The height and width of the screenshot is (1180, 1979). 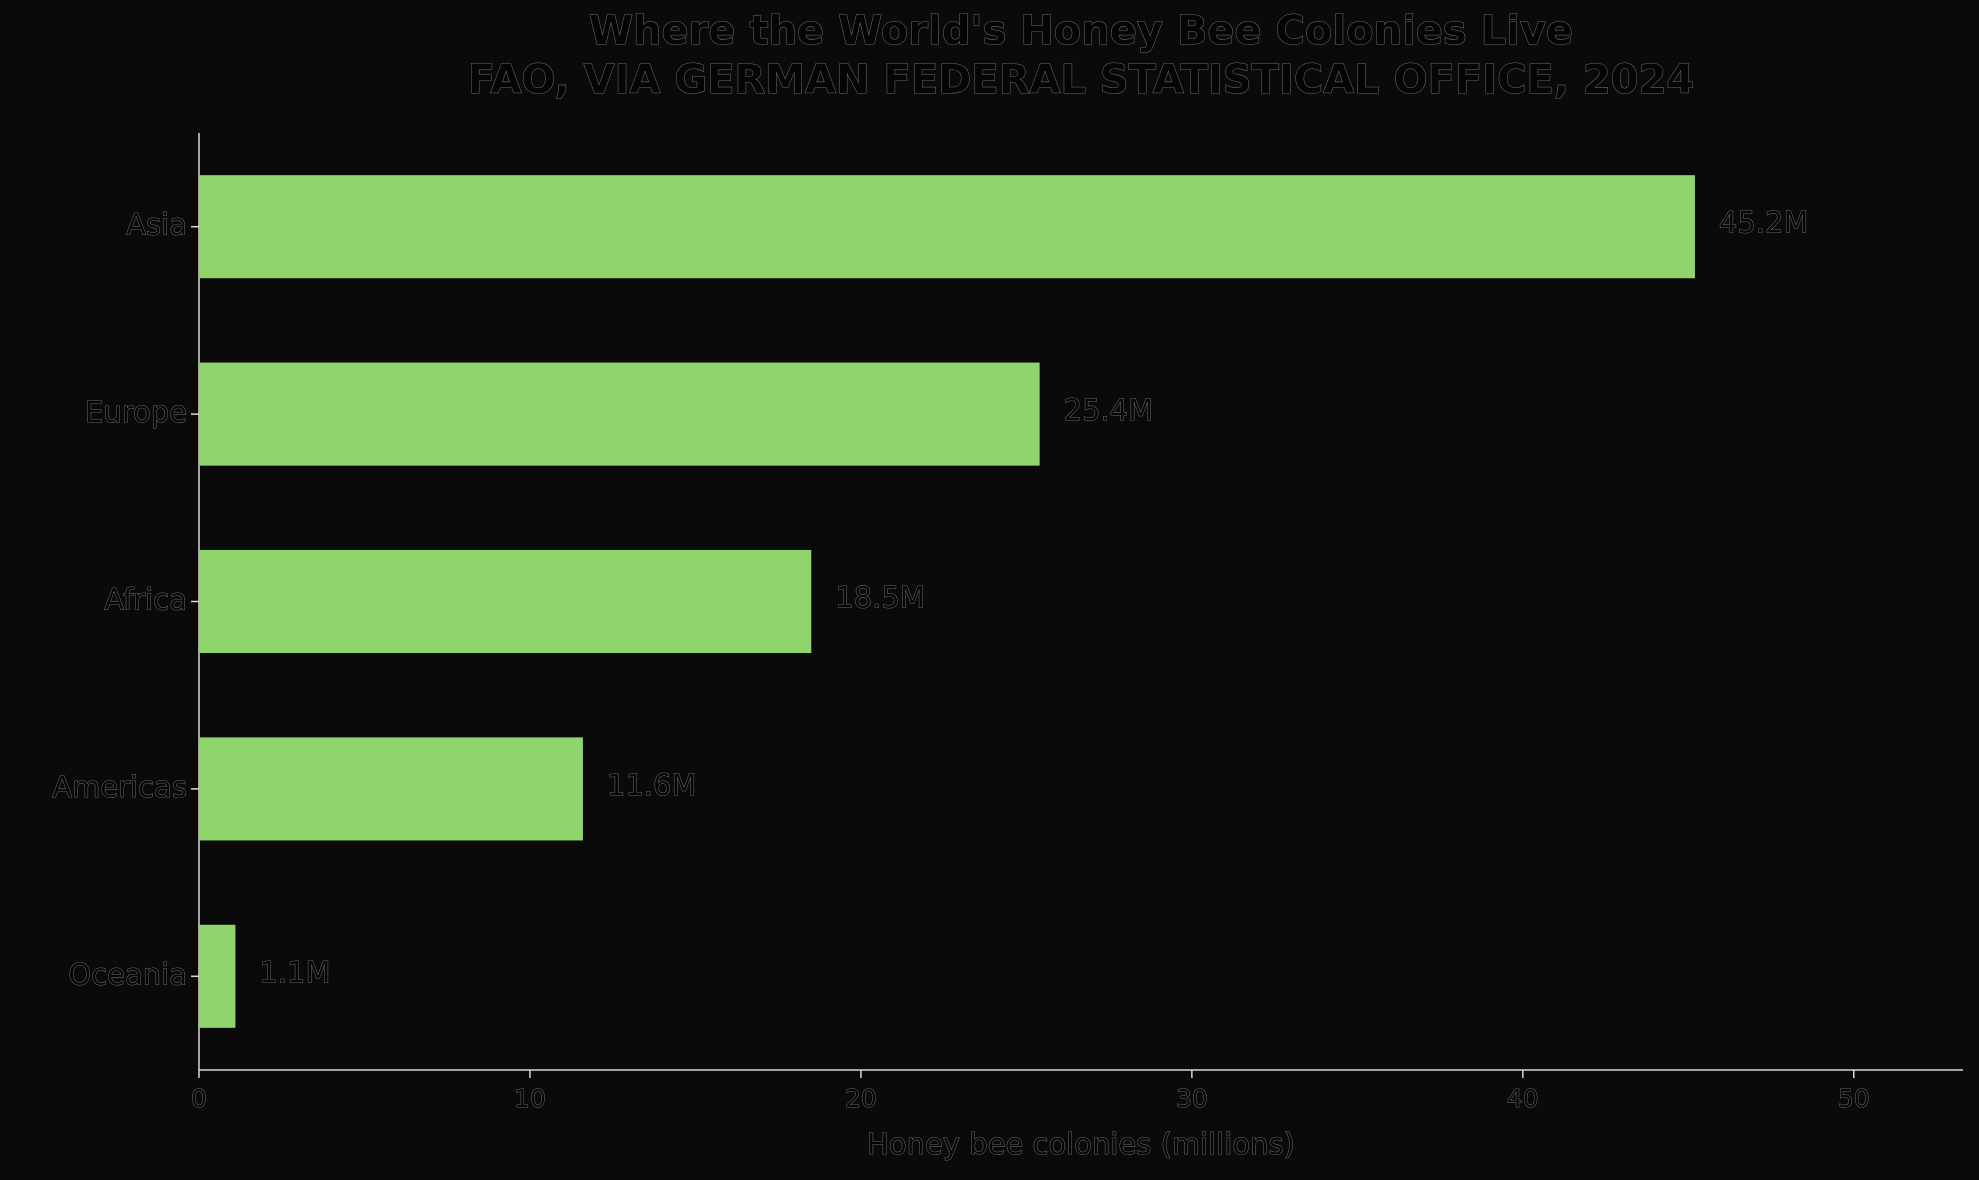 I want to click on x-tick-label: 20, so click(x=861, y=1098).